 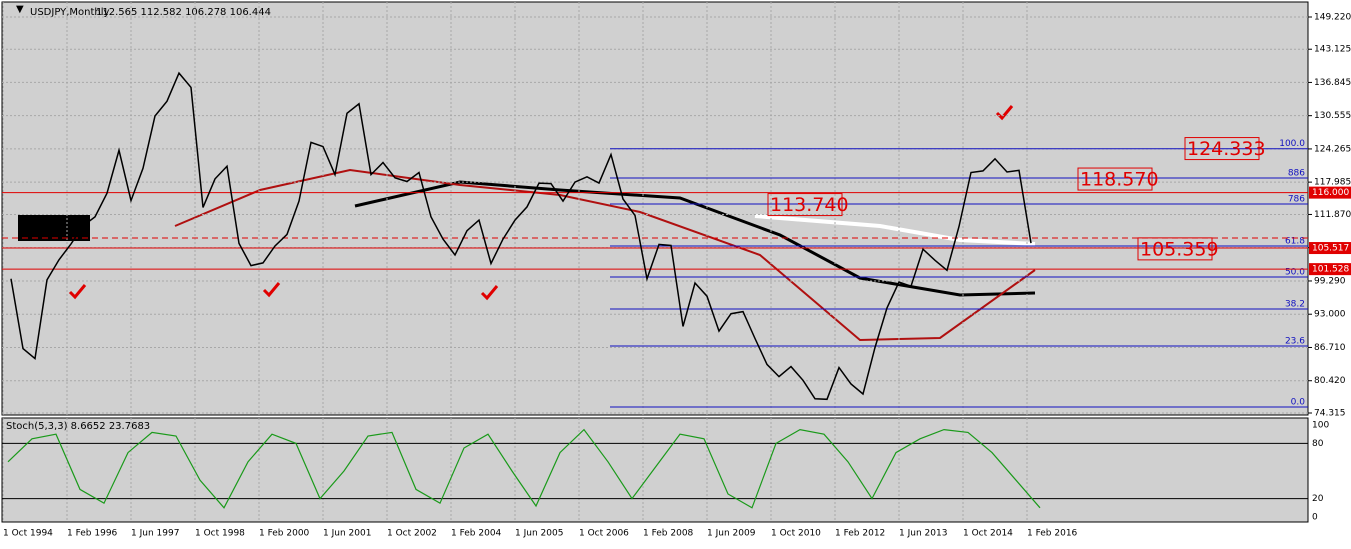 What do you see at coordinates (1332, 50) in the screenshot?
I see `price-label: 143.125` at bounding box center [1332, 50].